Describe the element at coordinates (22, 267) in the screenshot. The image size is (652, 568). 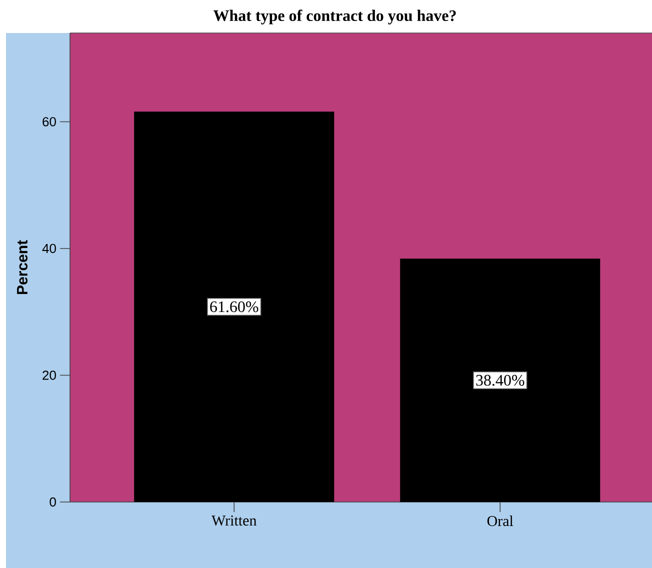
I see `y-axis-title: Percent` at that location.